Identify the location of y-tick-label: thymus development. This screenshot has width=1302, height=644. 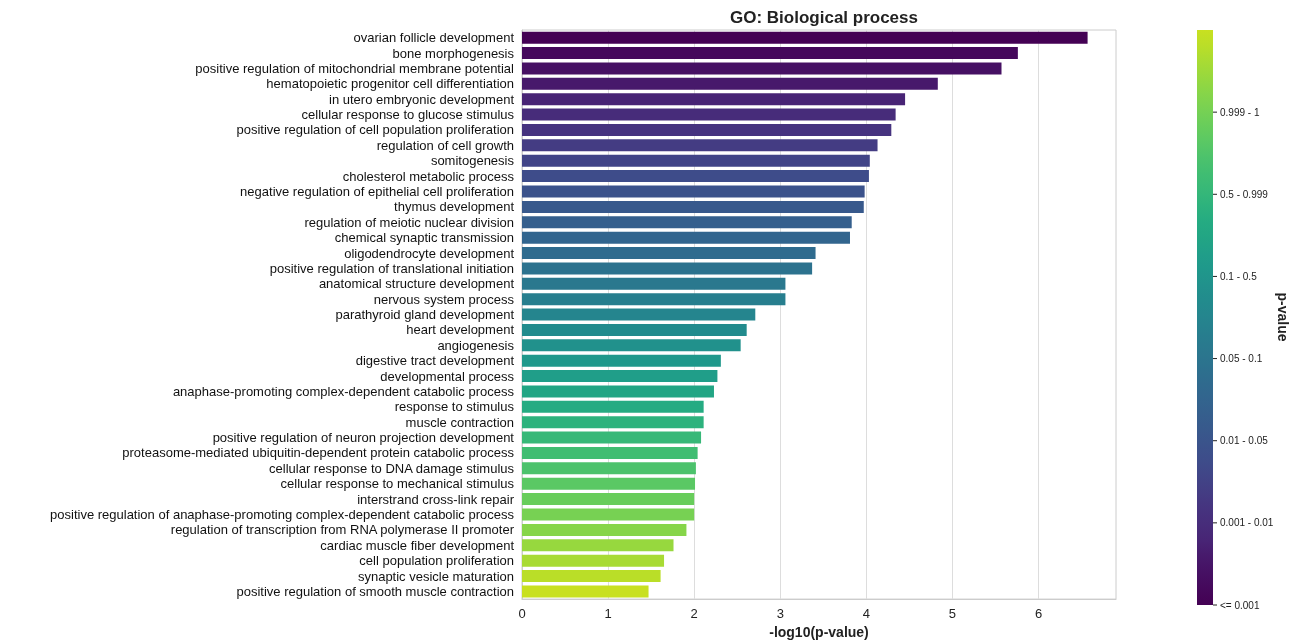
(454, 207).